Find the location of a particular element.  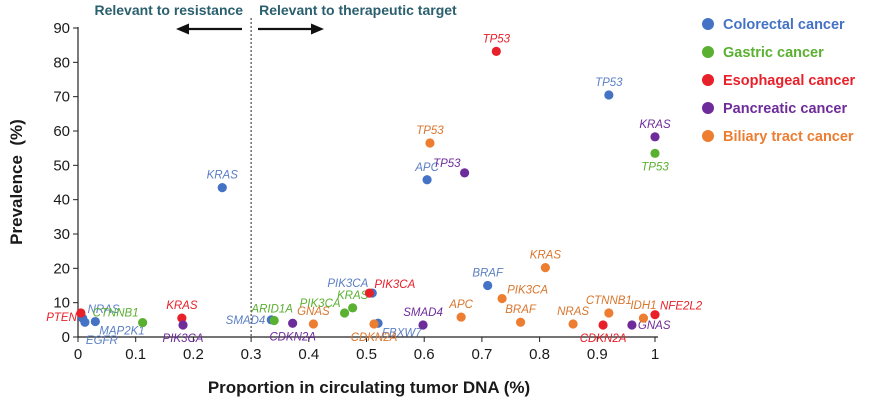

y-tick-label: 10 is located at coordinates (61, 303).